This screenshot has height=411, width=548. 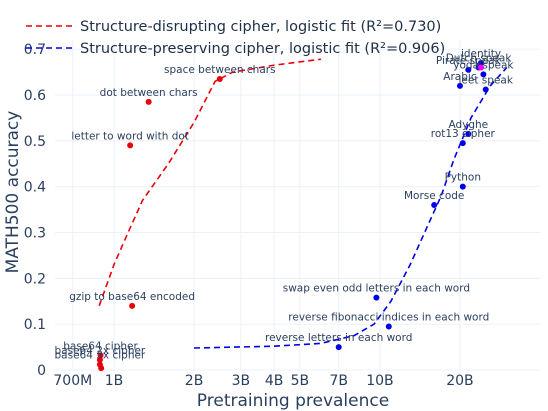 What do you see at coordinates (132, 297) in the screenshot?
I see `point-label: gzip to base64 encoded` at bounding box center [132, 297].